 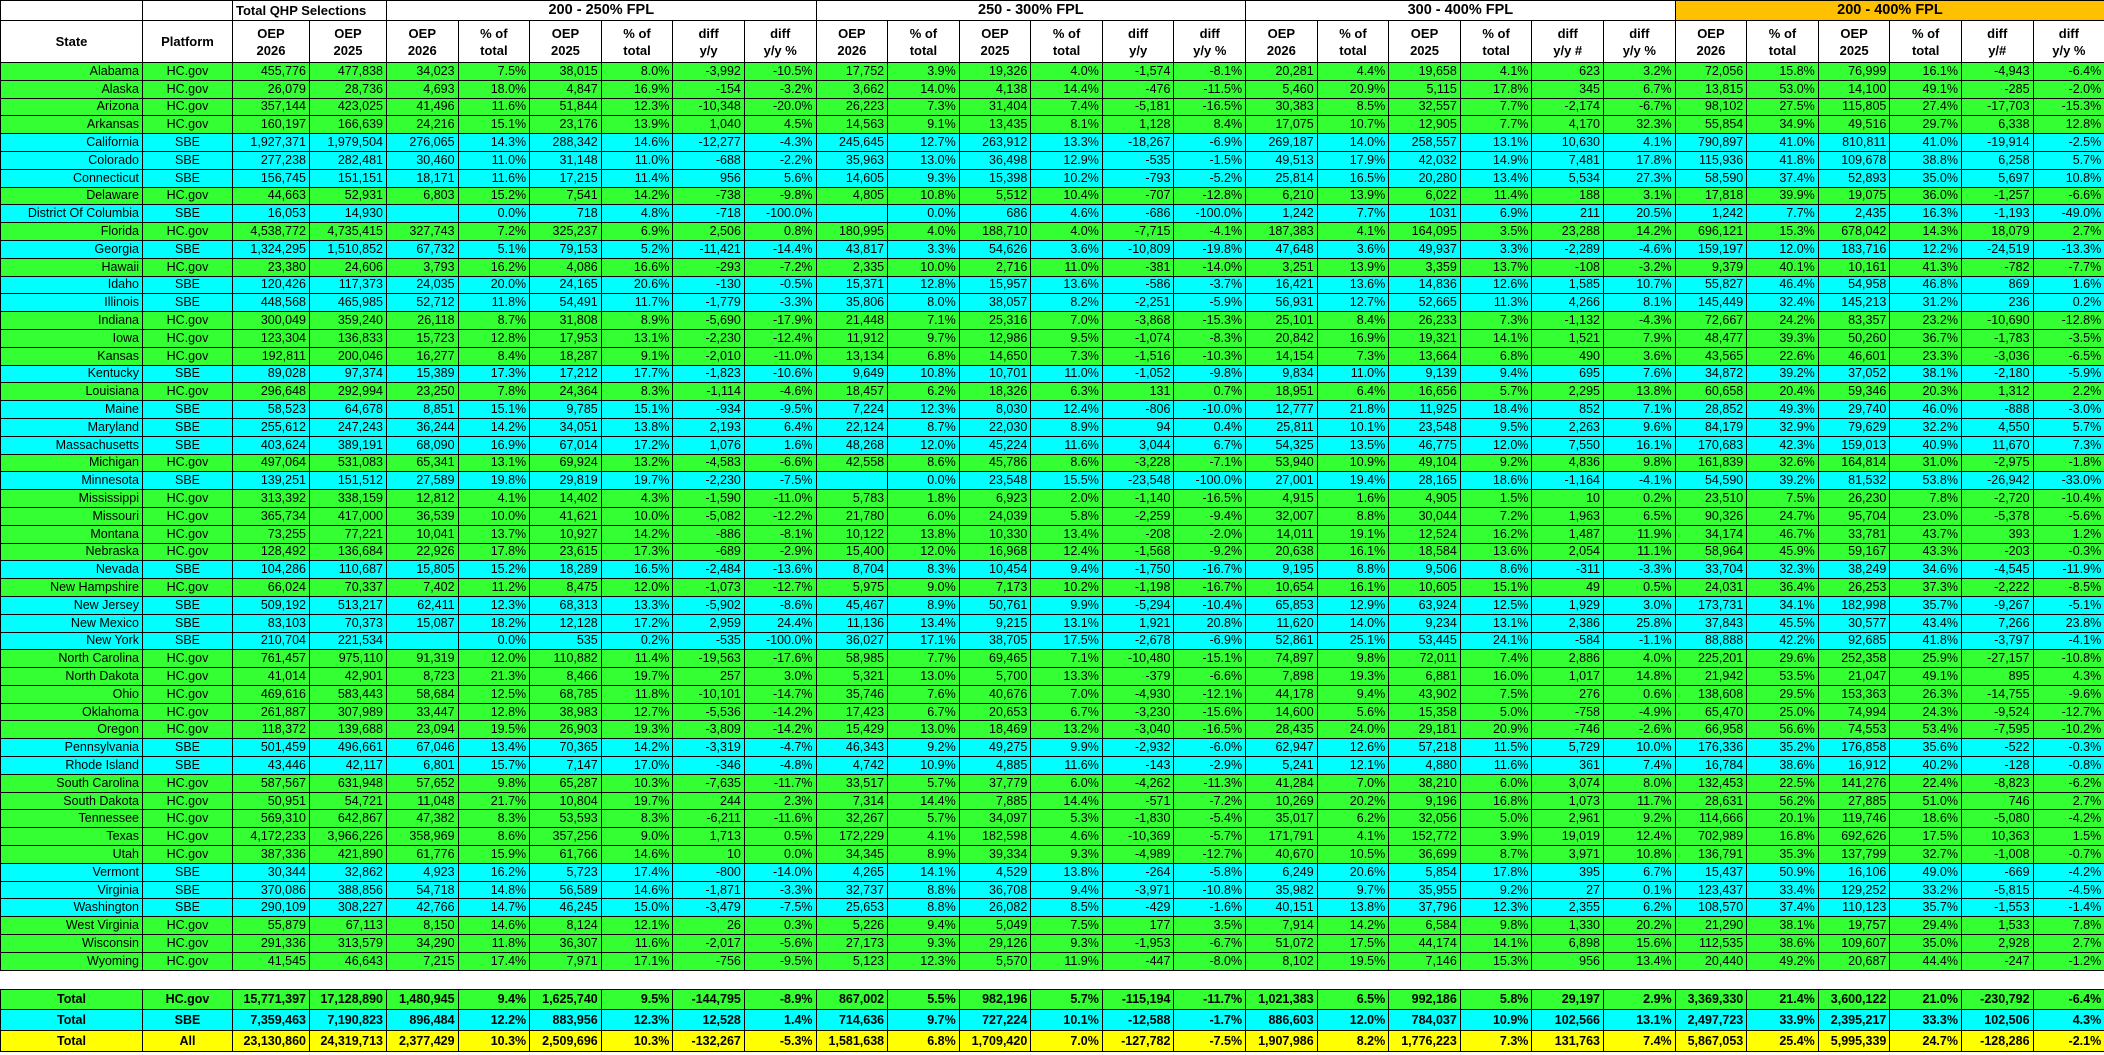 I want to click on value-cell: 64,678, so click(x=348, y=409).